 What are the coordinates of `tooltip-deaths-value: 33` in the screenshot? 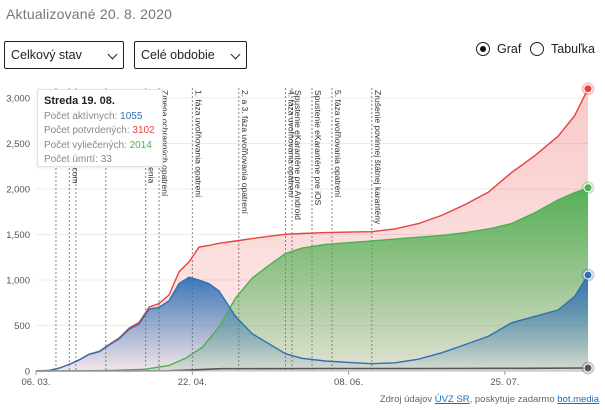 It's located at (106, 159).